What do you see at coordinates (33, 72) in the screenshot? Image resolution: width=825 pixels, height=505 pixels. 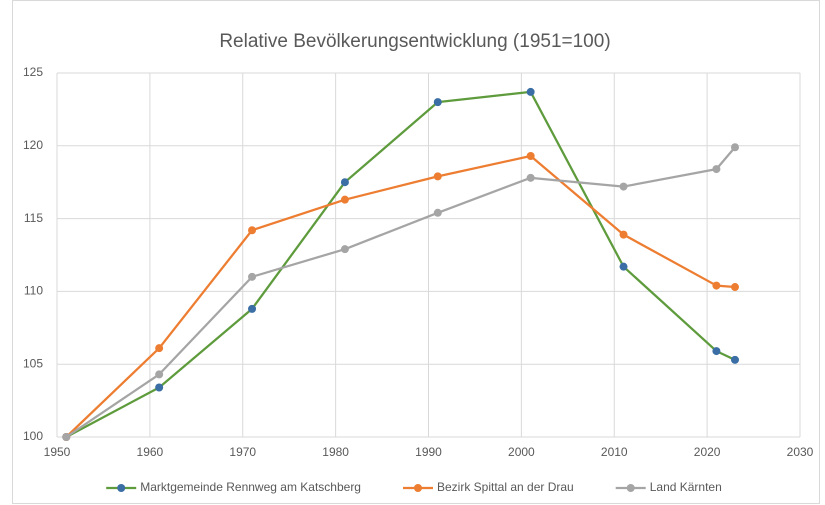 I see `y-tick-label: 125` at bounding box center [33, 72].